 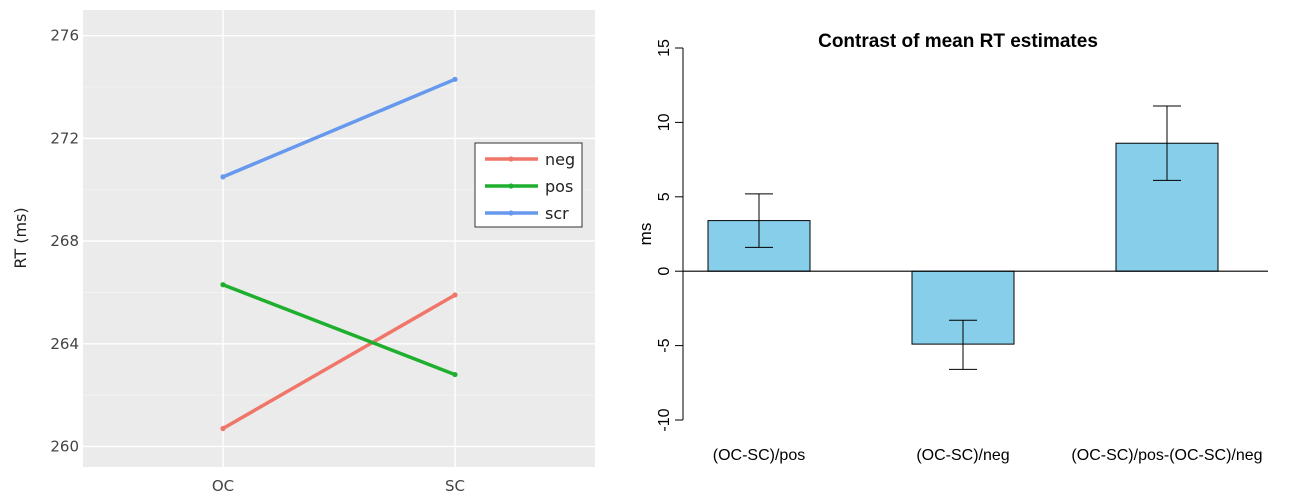 I want to click on legend-key-point-pos, so click(x=511, y=186).